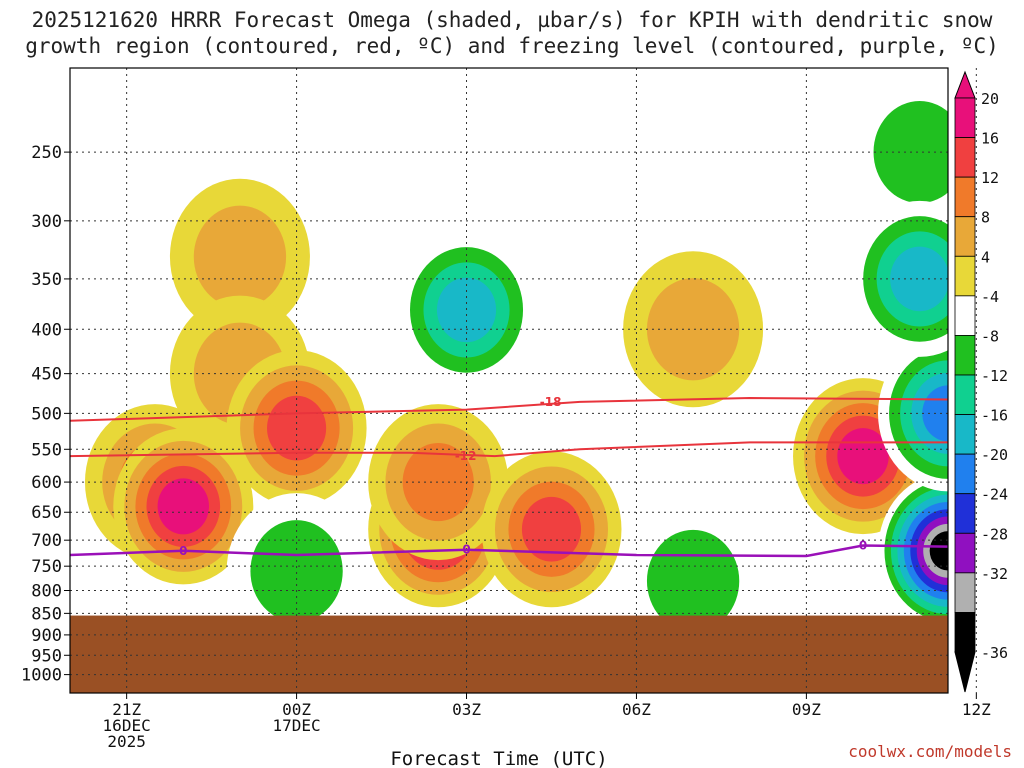  I want to click on terrain-fill, so click(509, 654).